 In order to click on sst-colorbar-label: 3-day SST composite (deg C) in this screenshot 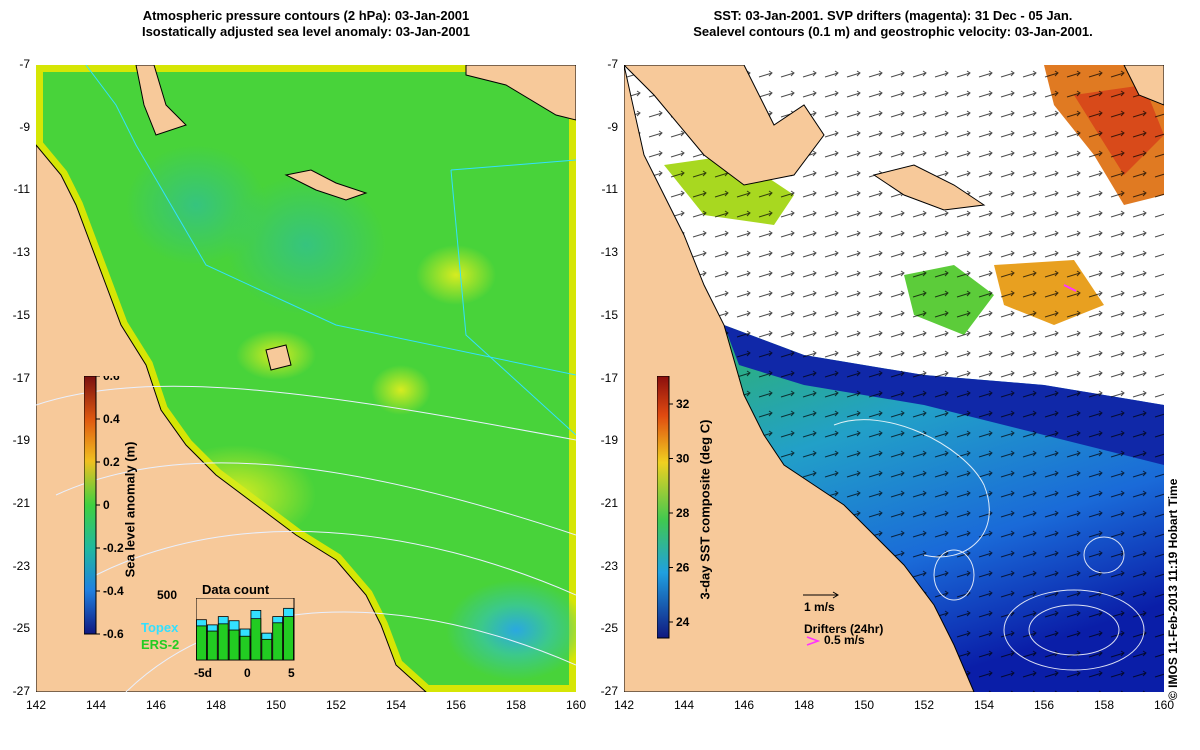, I will do `click(705, 509)`.